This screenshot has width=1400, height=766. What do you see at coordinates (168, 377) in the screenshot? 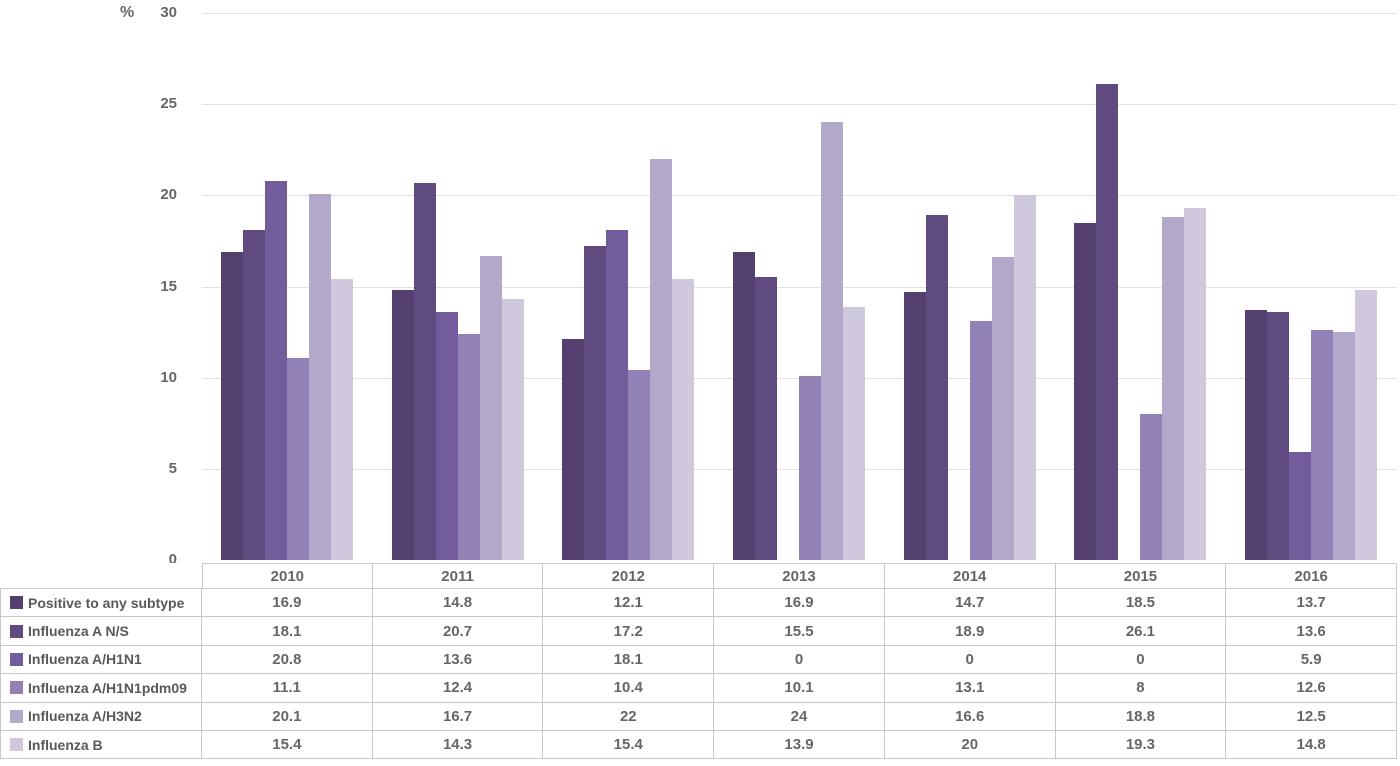
I see `y-axis-tick-label-10: 10` at bounding box center [168, 377].